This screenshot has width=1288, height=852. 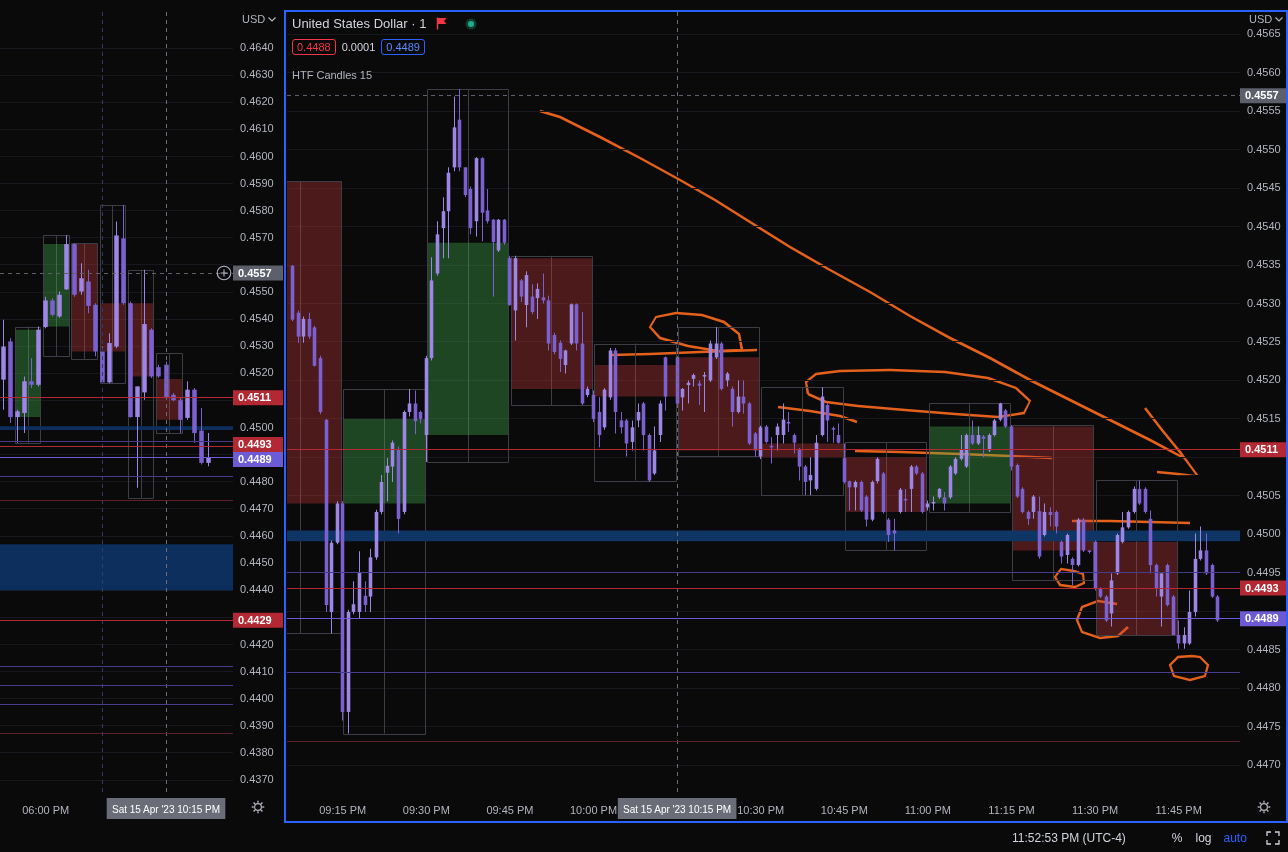 I want to click on x-tick-label: 11:45 PM, so click(x=1178, y=809).